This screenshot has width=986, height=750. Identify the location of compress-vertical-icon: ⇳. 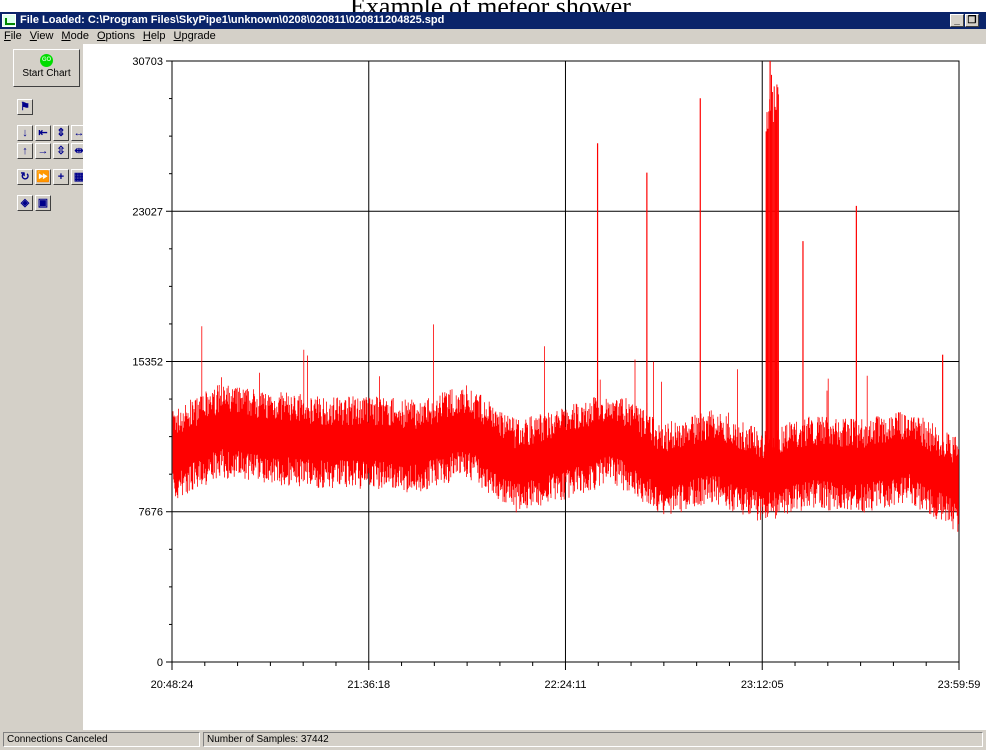
(61, 151).